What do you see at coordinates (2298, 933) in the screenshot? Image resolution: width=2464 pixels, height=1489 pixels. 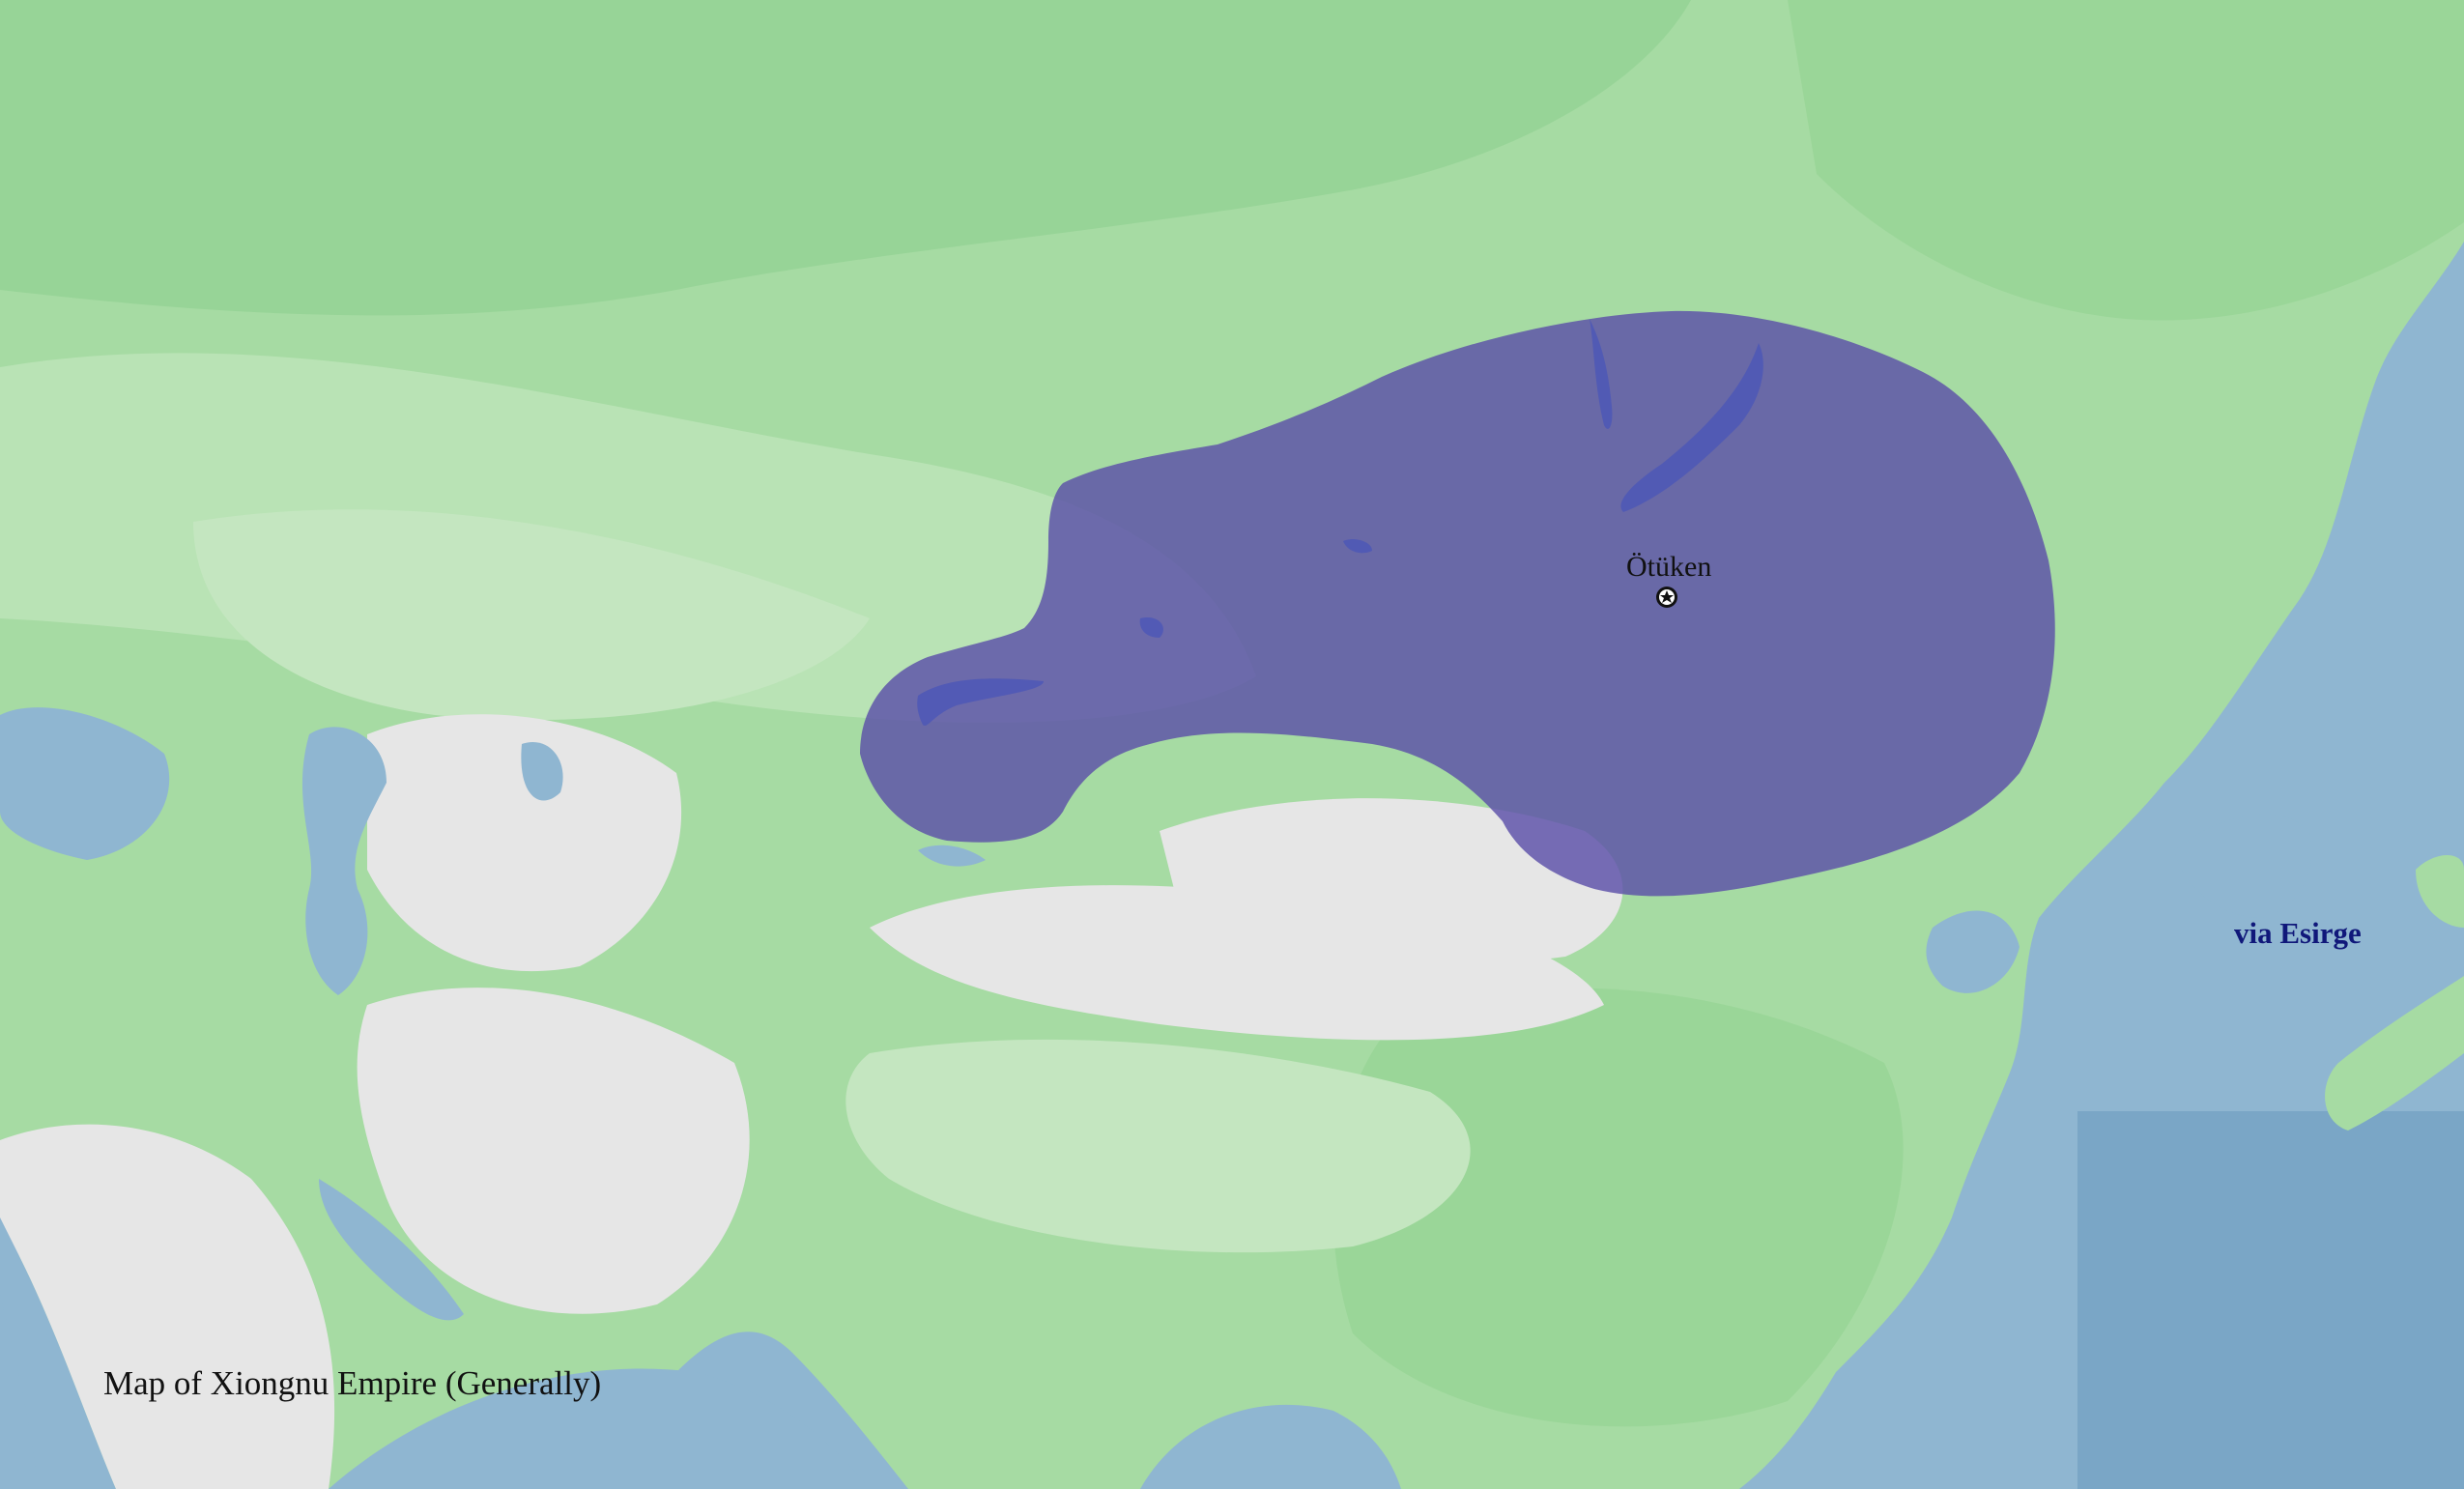 I see `attribution-label: via Esirge` at bounding box center [2298, 933].